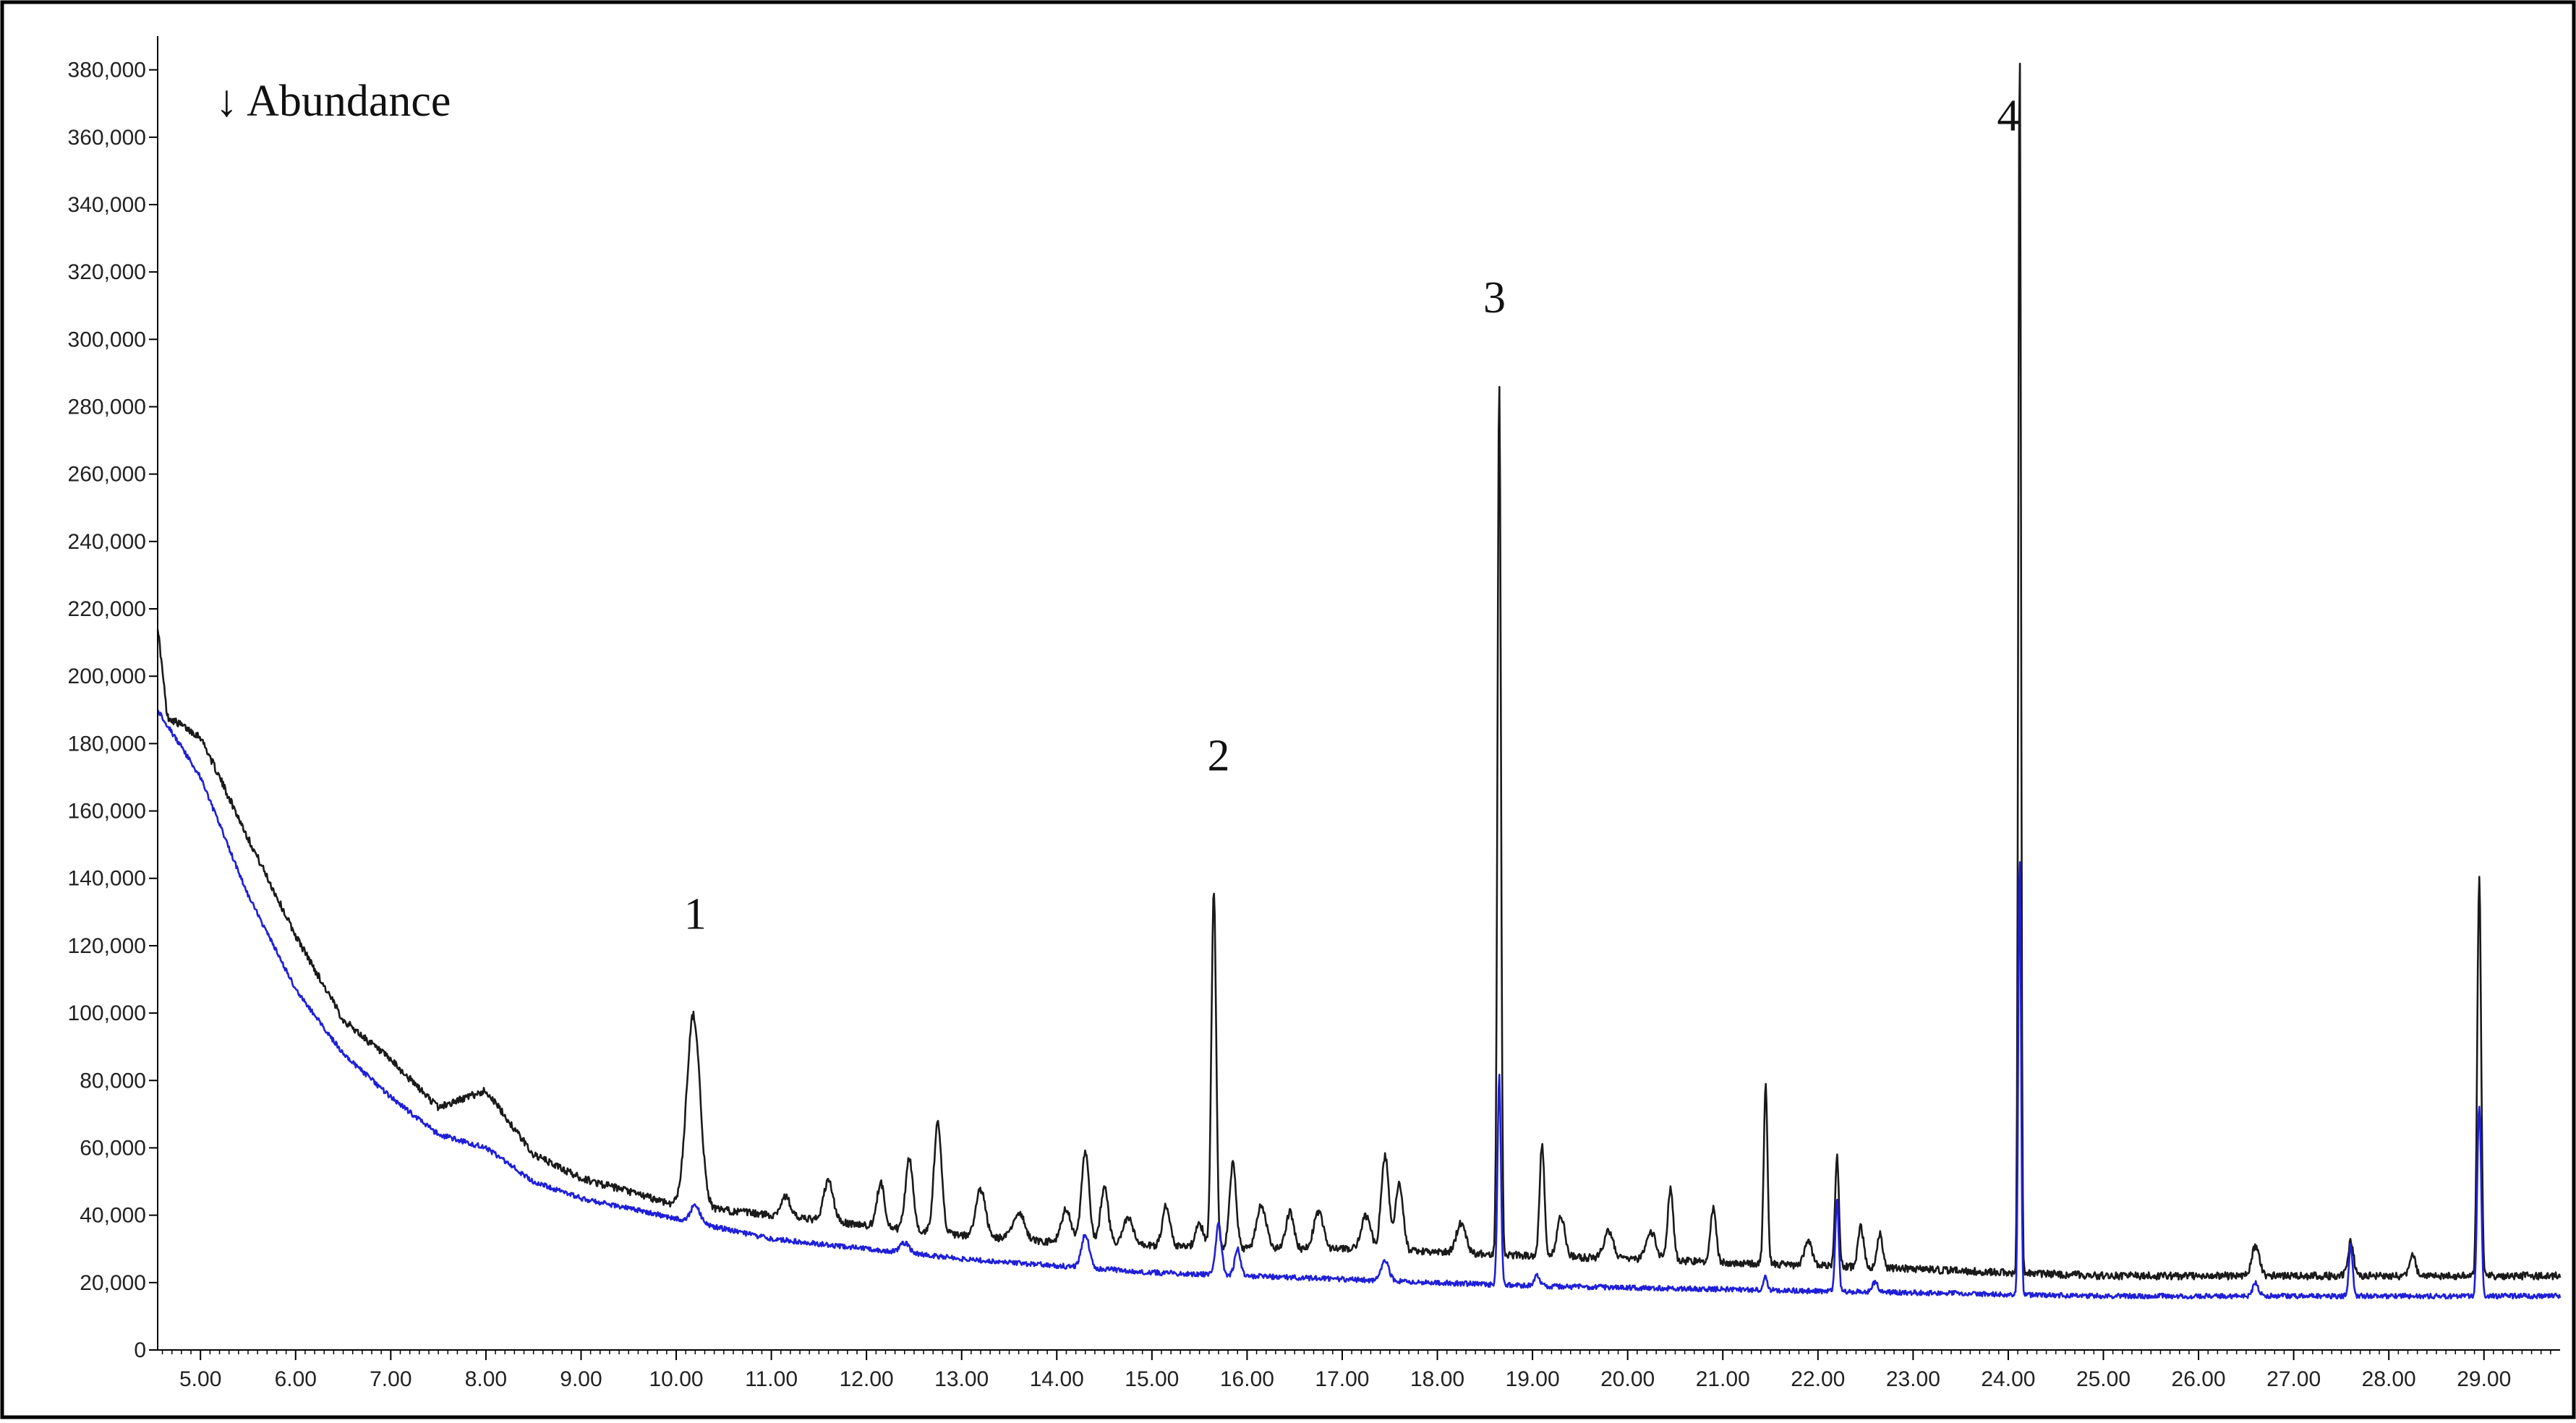 The width and height of the screenshot is (2576, 1423). Describe the element at coordinates (1218, 756) in the screenshot. I see `peak-number-label: 2` at that location.